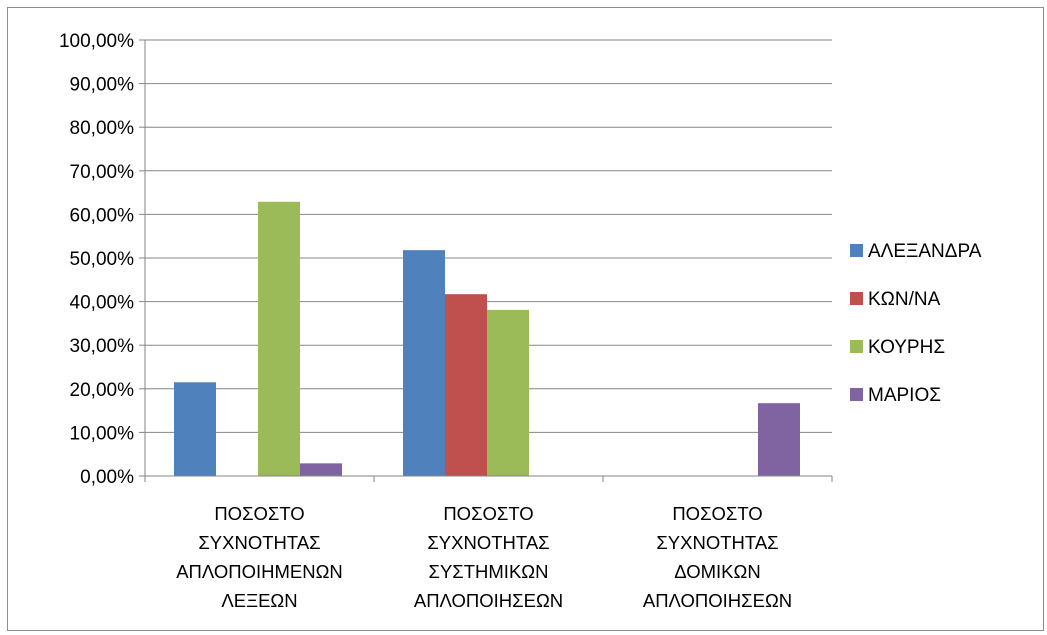  I want to click on y-tick-label: 10,00%, so click(102, 433).